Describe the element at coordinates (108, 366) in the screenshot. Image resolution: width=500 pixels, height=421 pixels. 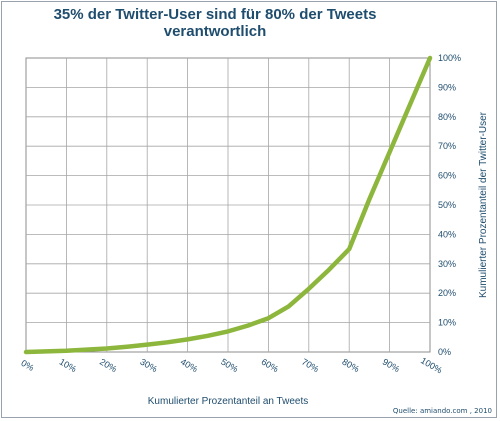
I see `x-tick-label: 20%` at that location.